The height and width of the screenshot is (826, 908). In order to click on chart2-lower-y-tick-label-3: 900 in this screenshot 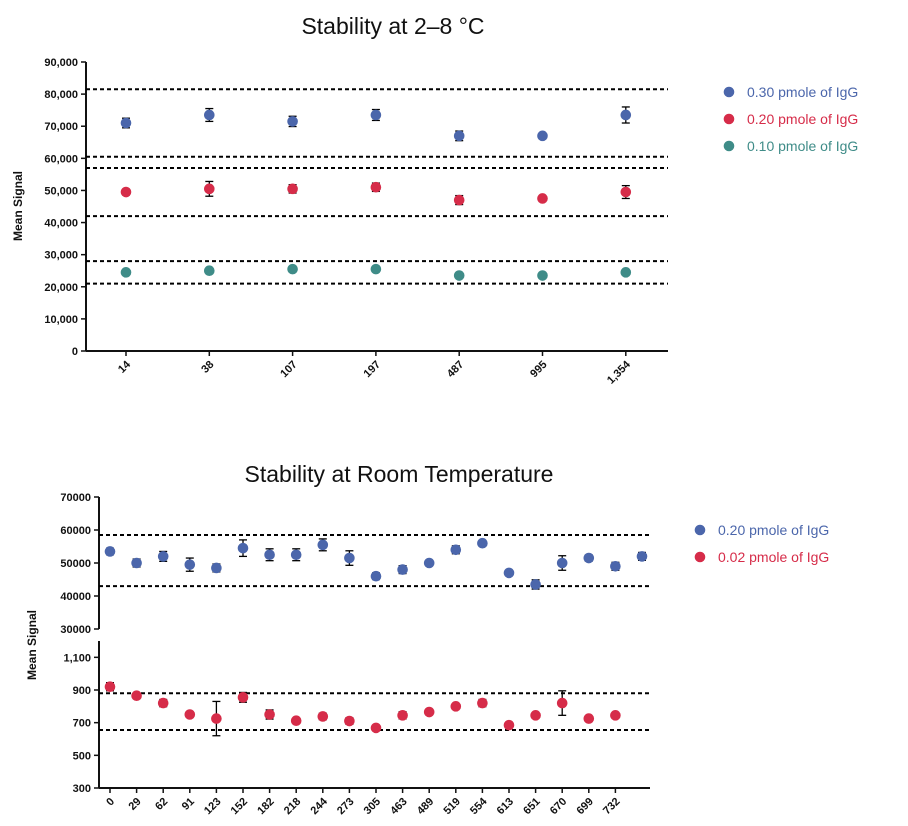, I will do `click(82, 691)`.